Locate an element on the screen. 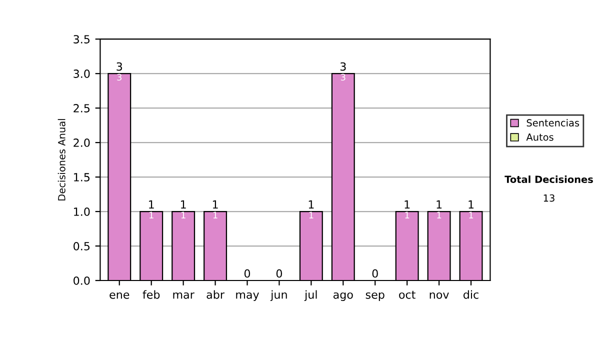 This screenshot has width=600, height=340. x-tick-label: mar is located at coordinates (183, 295).